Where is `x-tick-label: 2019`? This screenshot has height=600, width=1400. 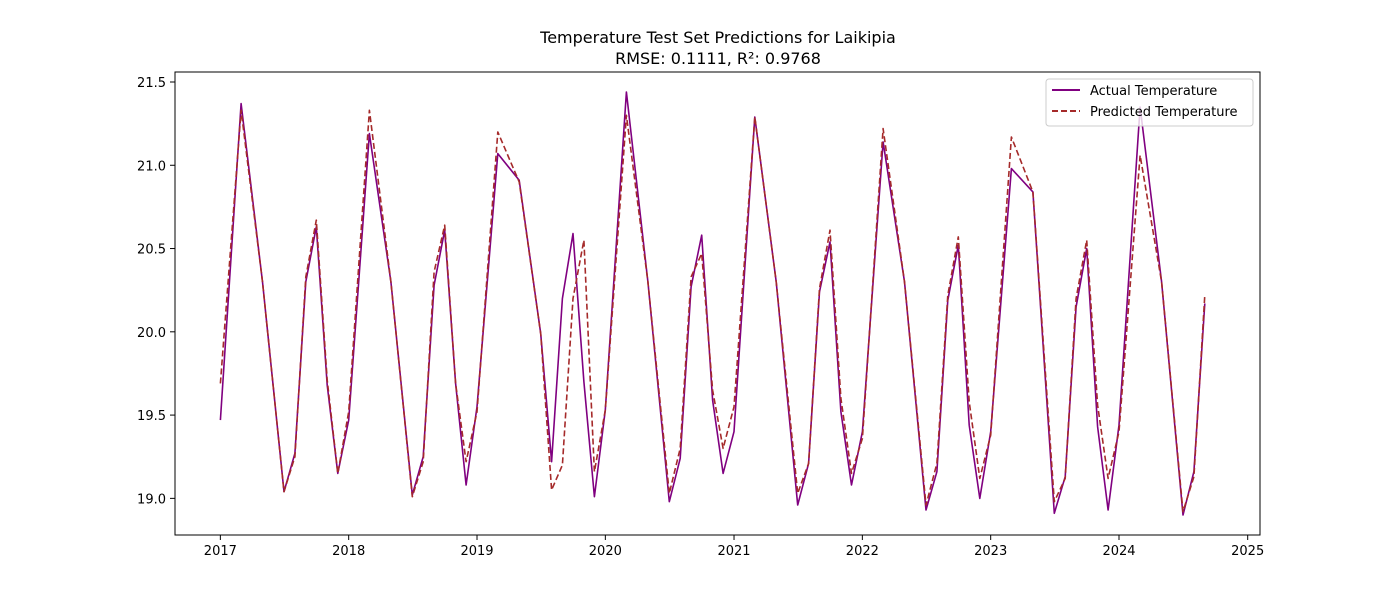 x-tick-label: 2019 is located at coordinates (476, 551).